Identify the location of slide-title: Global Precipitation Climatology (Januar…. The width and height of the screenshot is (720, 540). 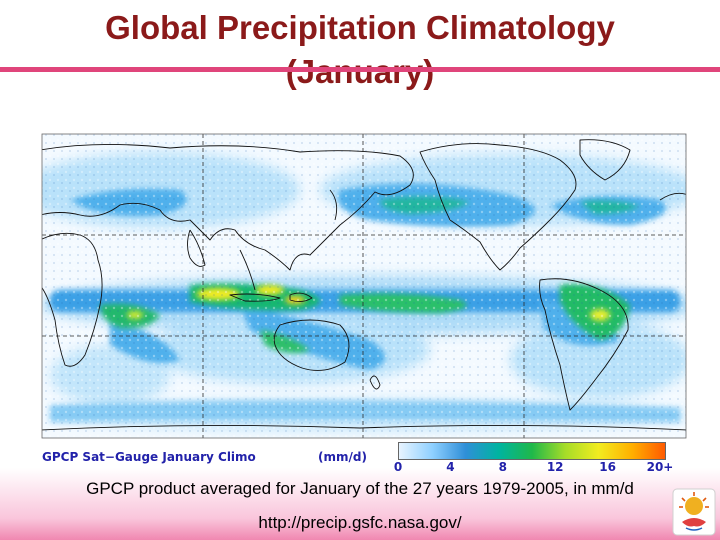
(360, 50).